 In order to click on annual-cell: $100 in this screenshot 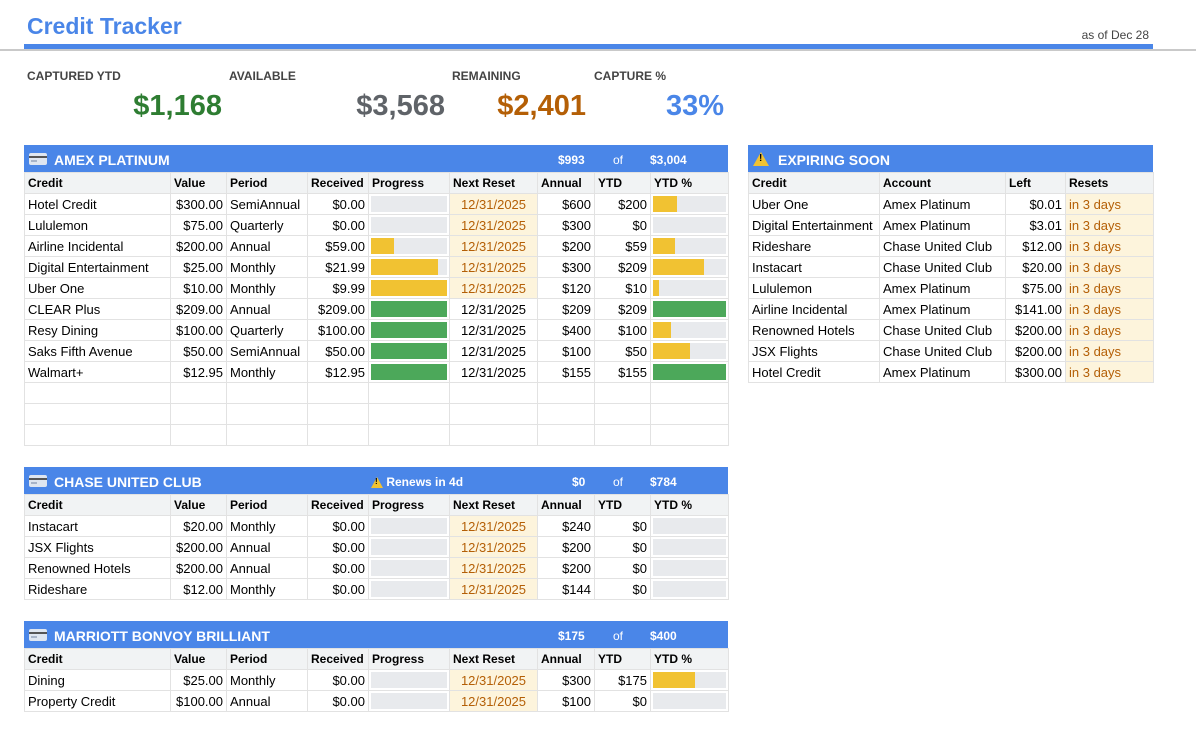, I will do `click(566, 351)`.